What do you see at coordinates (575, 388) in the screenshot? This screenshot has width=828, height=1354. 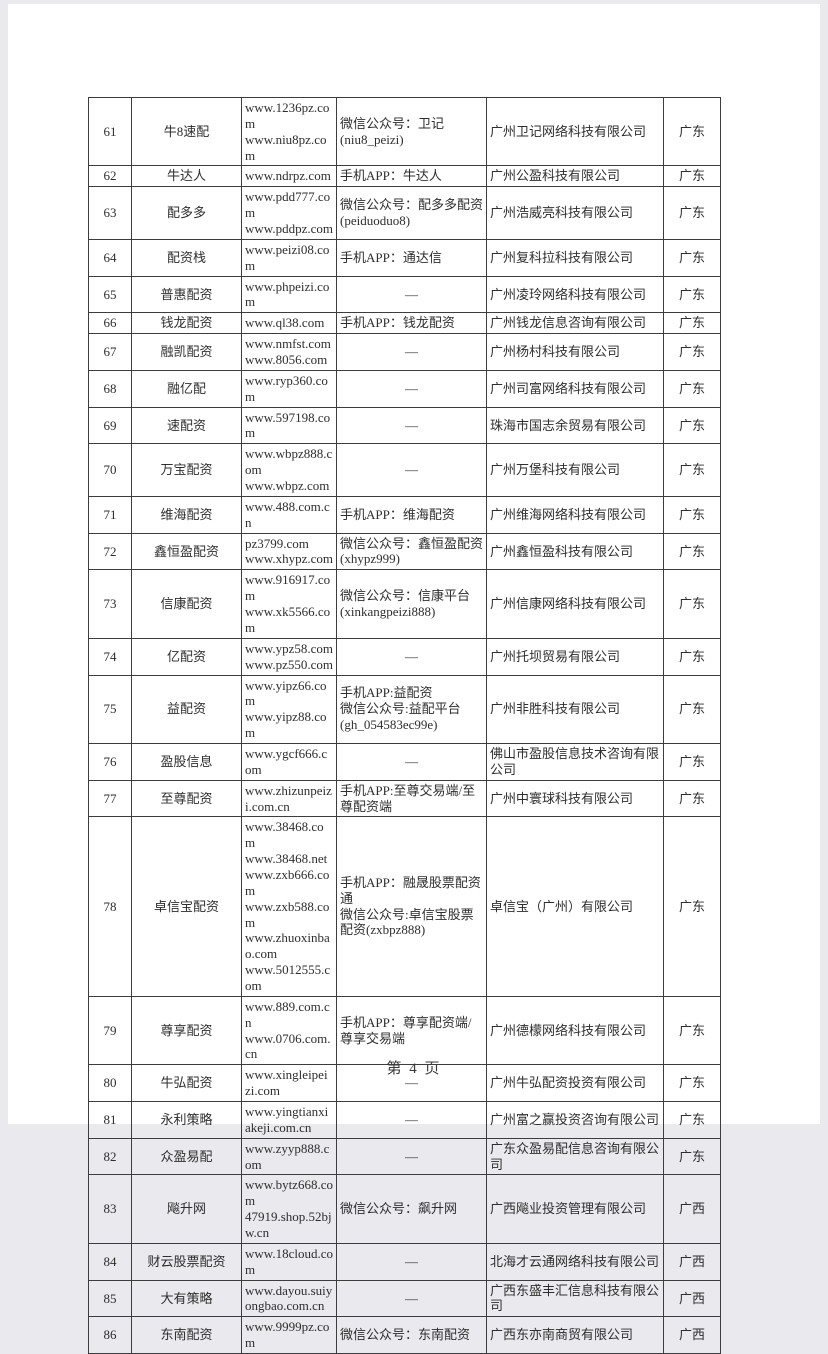 I see `cell-company: 广州司富网络科技有限公司` at bounding box center [575, 388].